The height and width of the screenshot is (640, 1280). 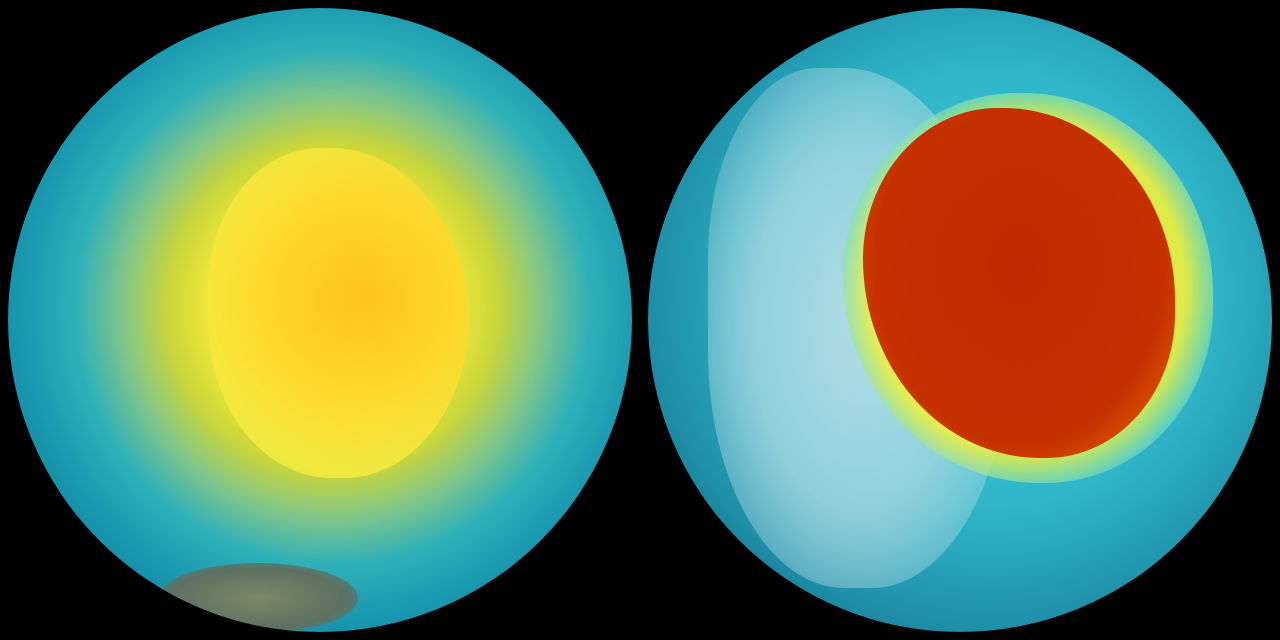 What do you see at coordinates (338, 313) in the screenshot?
I see `antarctica-region` at bounding box center [338, 313].